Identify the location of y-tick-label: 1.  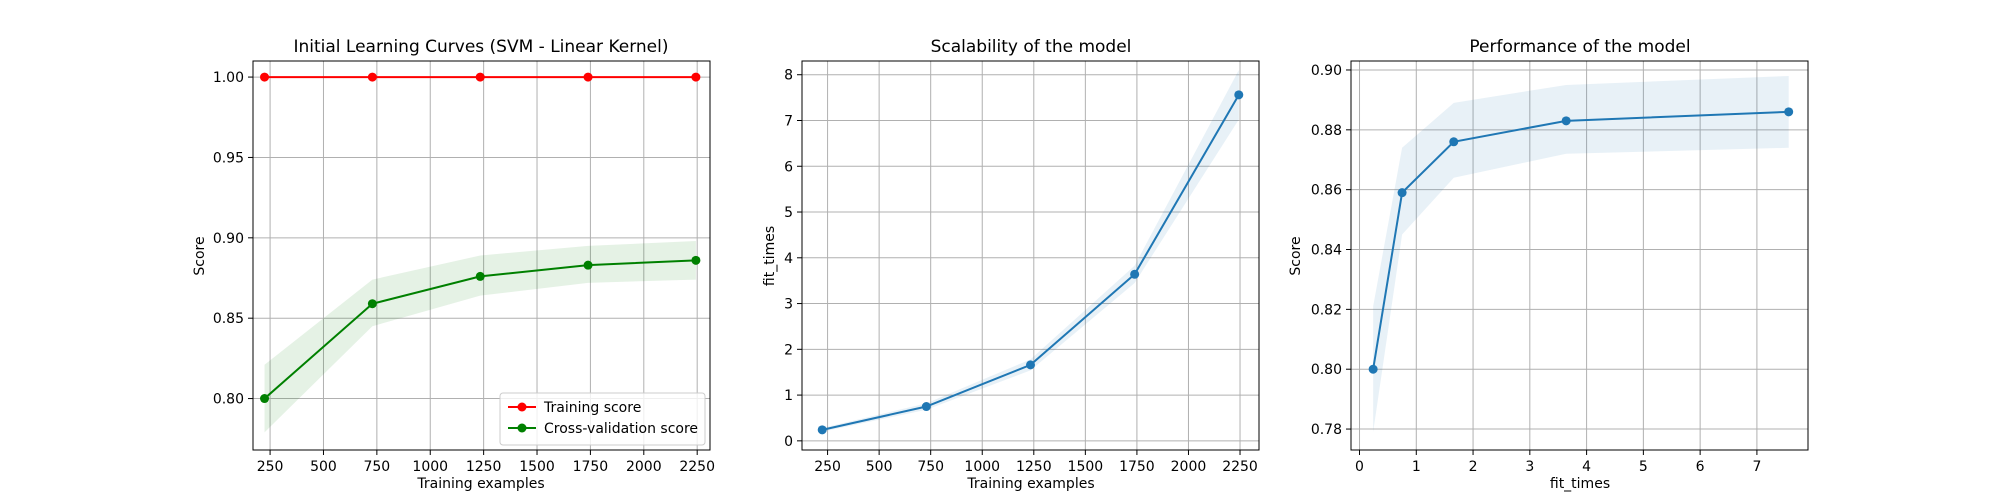
(788, 396).